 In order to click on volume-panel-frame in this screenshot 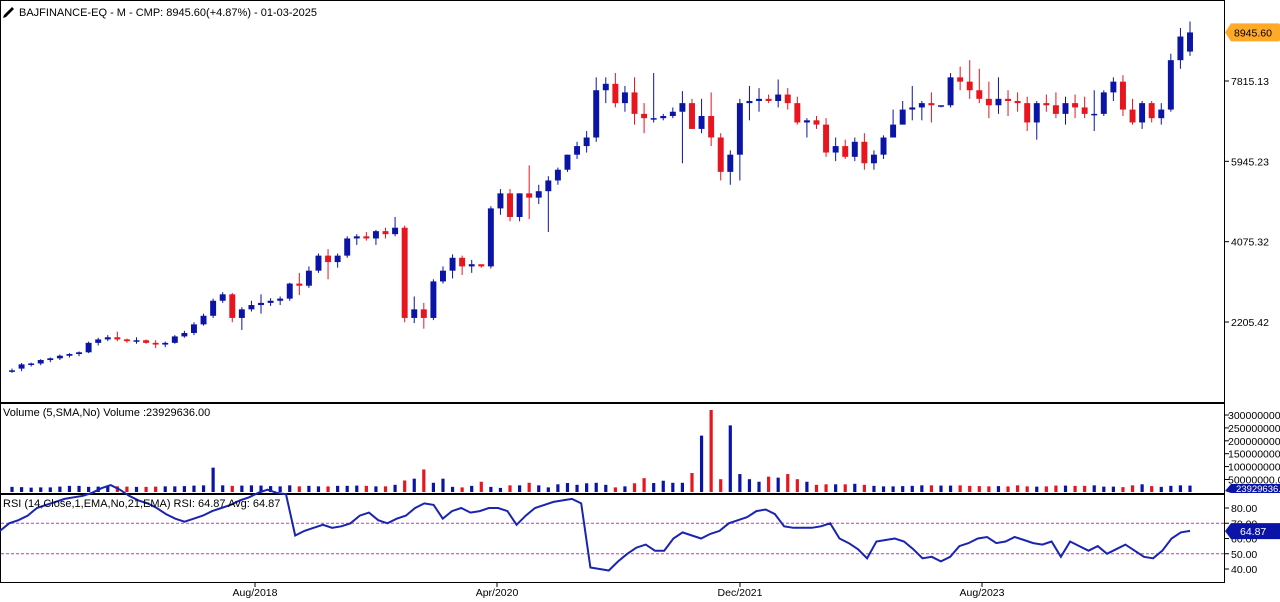, I will do `click(612, 448)`.